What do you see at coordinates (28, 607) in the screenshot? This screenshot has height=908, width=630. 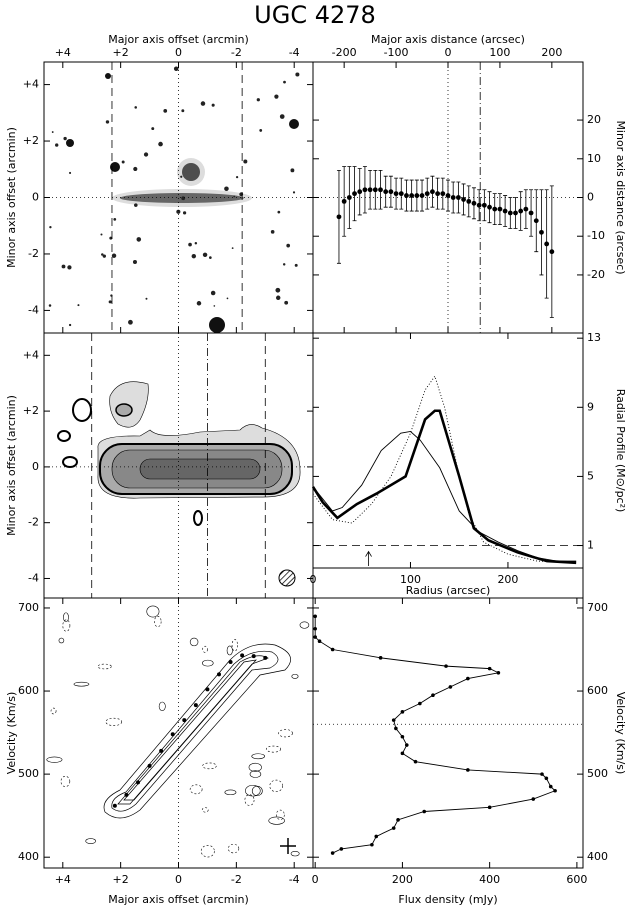 I see `y-tick-label: 700` at bounding box center [28, 607].